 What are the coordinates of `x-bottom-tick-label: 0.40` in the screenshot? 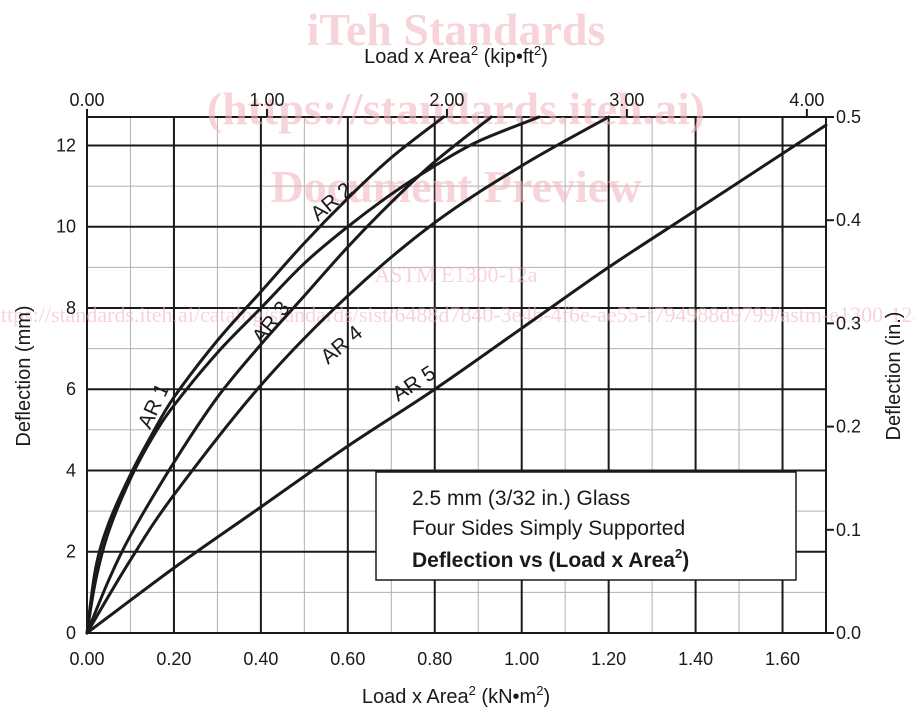 It's located at (260, 659).